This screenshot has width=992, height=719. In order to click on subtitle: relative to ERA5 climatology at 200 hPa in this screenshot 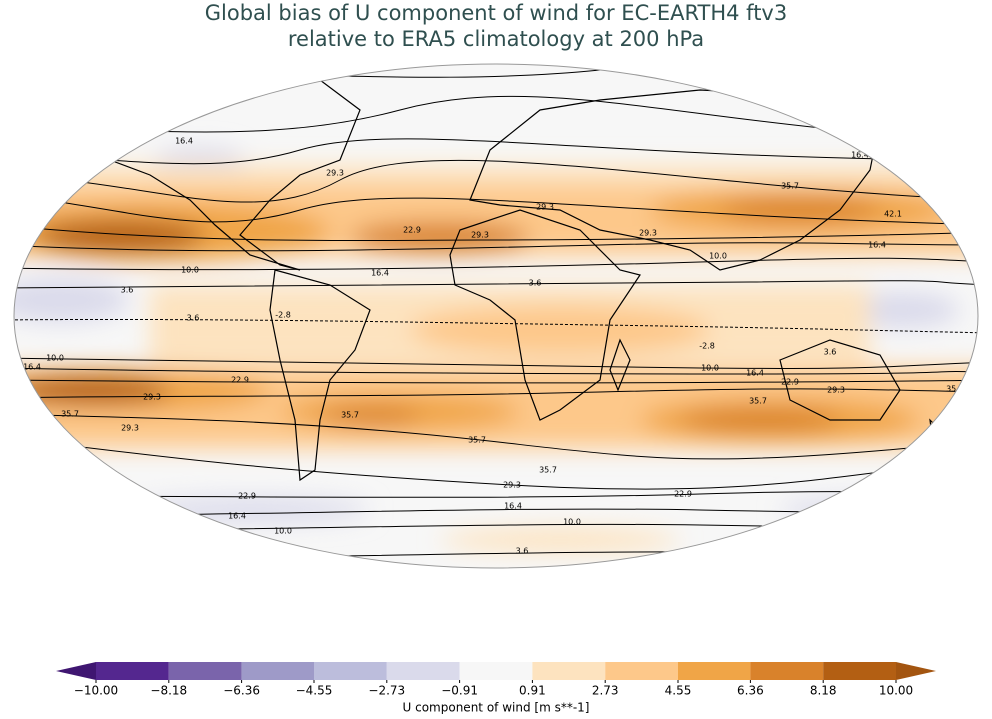, I will do `click(496, 39)`.